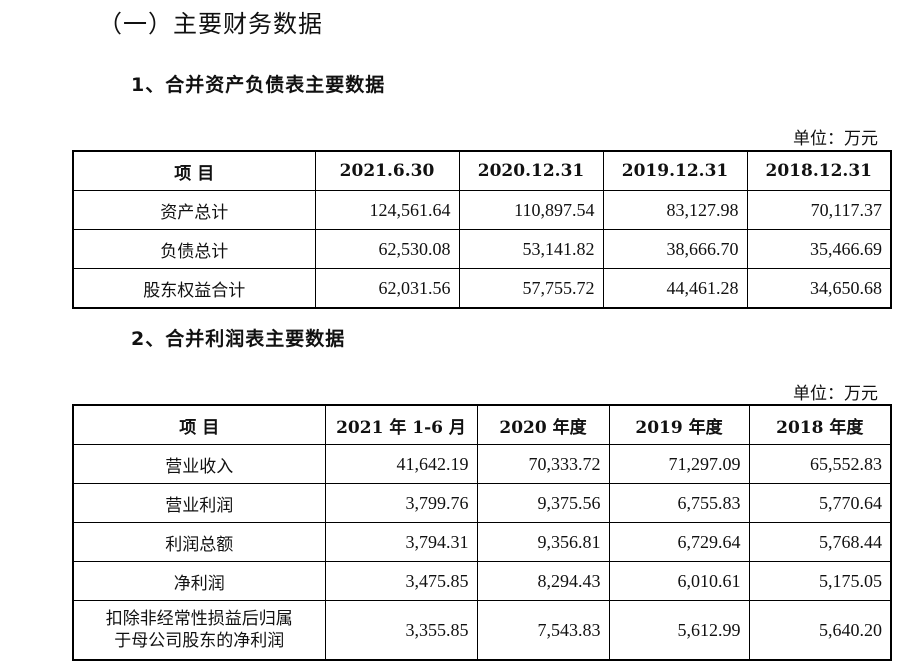 This screenshot has height=667, width=900. I want to click on table-cell: 62,530.08, so click(387, 249).